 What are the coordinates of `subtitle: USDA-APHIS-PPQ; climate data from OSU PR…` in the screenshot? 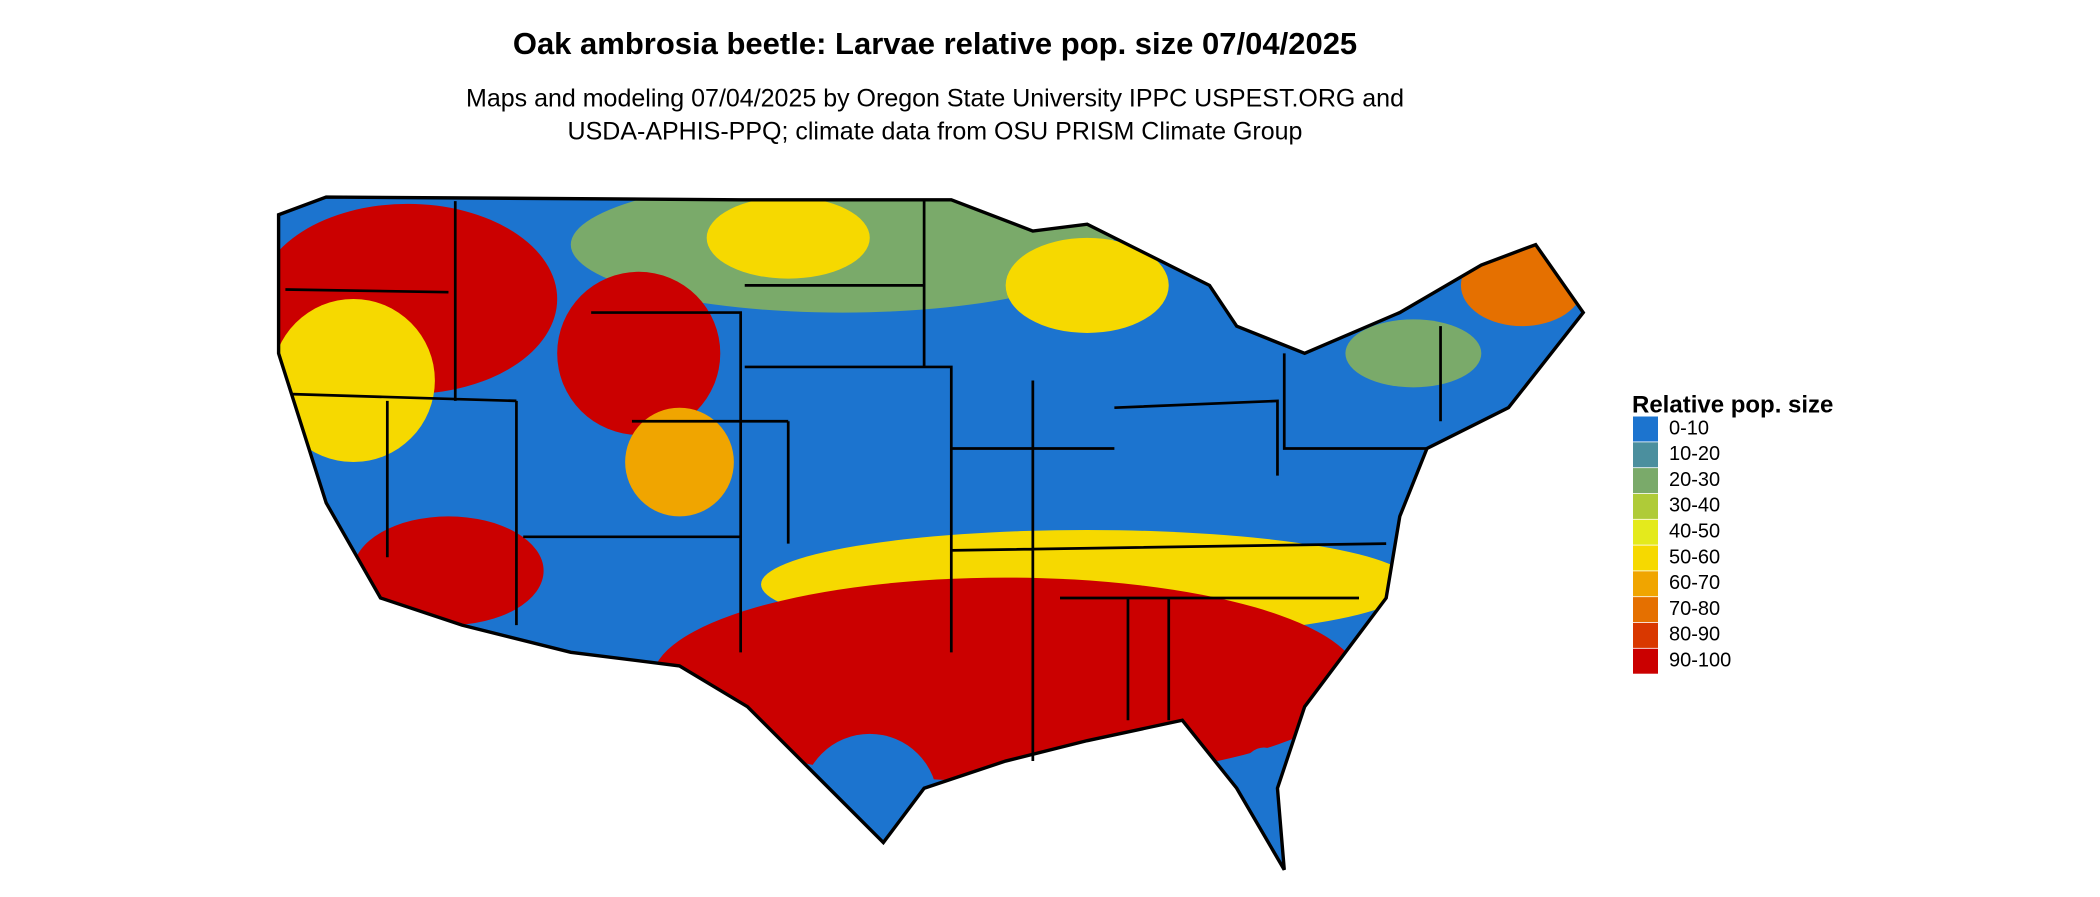 It's located at (935, 132).